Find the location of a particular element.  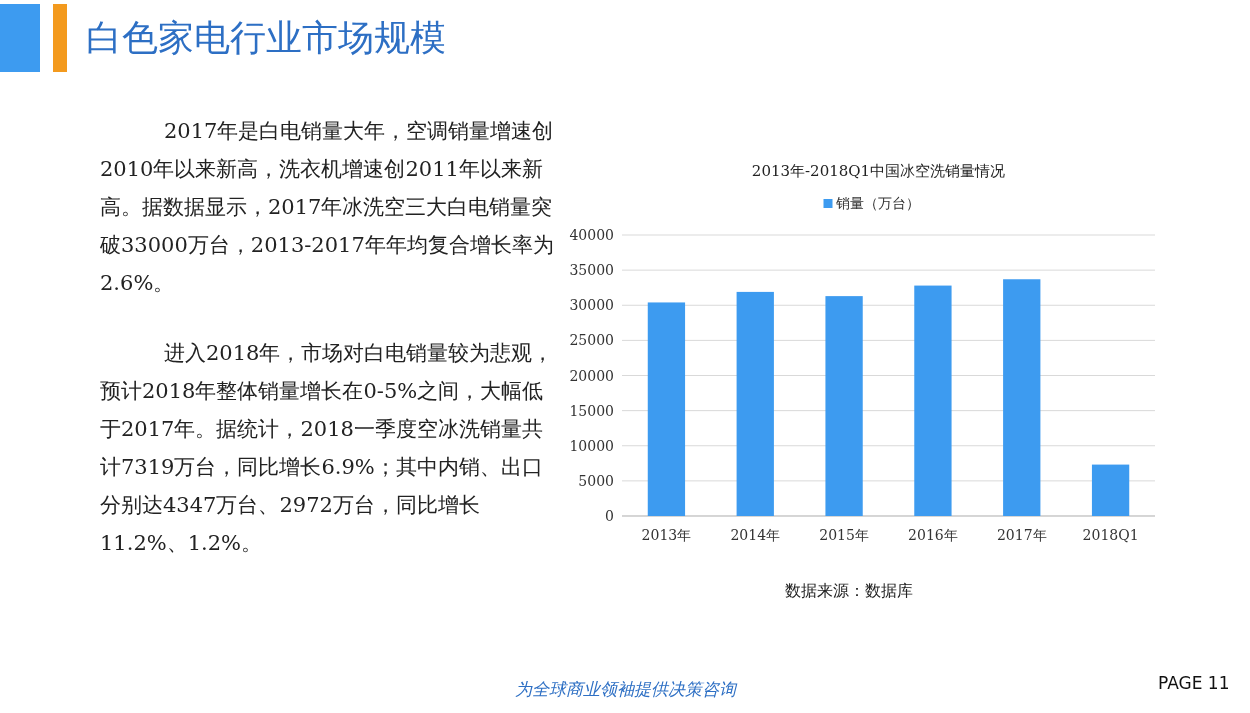

x-tick-label: 2017年 is located at coordinates (1021, 535).